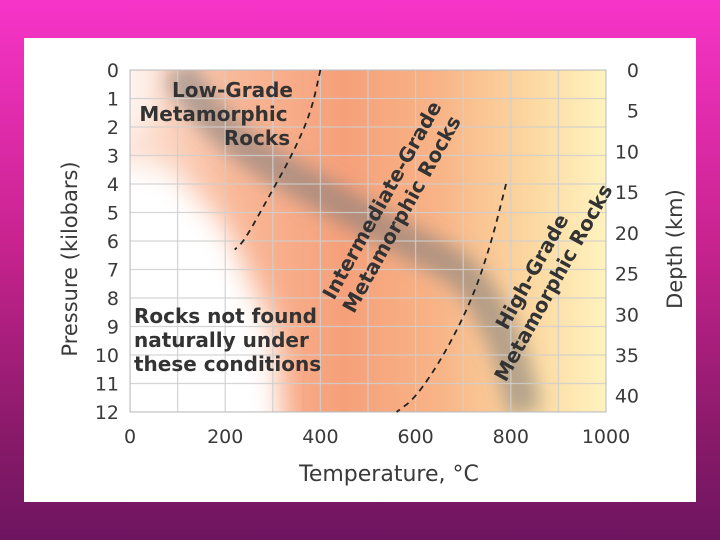 This screenshot has width=720, height=540. What do you see at coordinates (225, 437) in the screenshot?
I see `x-tick-label: 200` at bounding box center [225, 437].